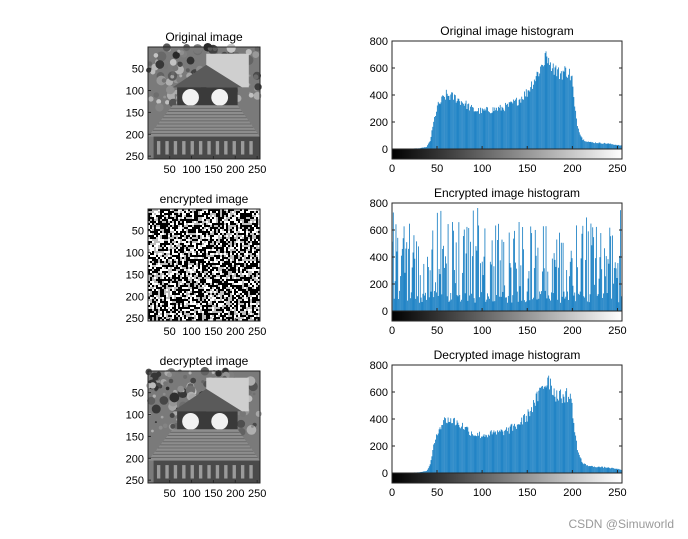  What do you see at coordinates (167, 148) in the screenshot?
I see `window-column` at bounding box center [167, 148].